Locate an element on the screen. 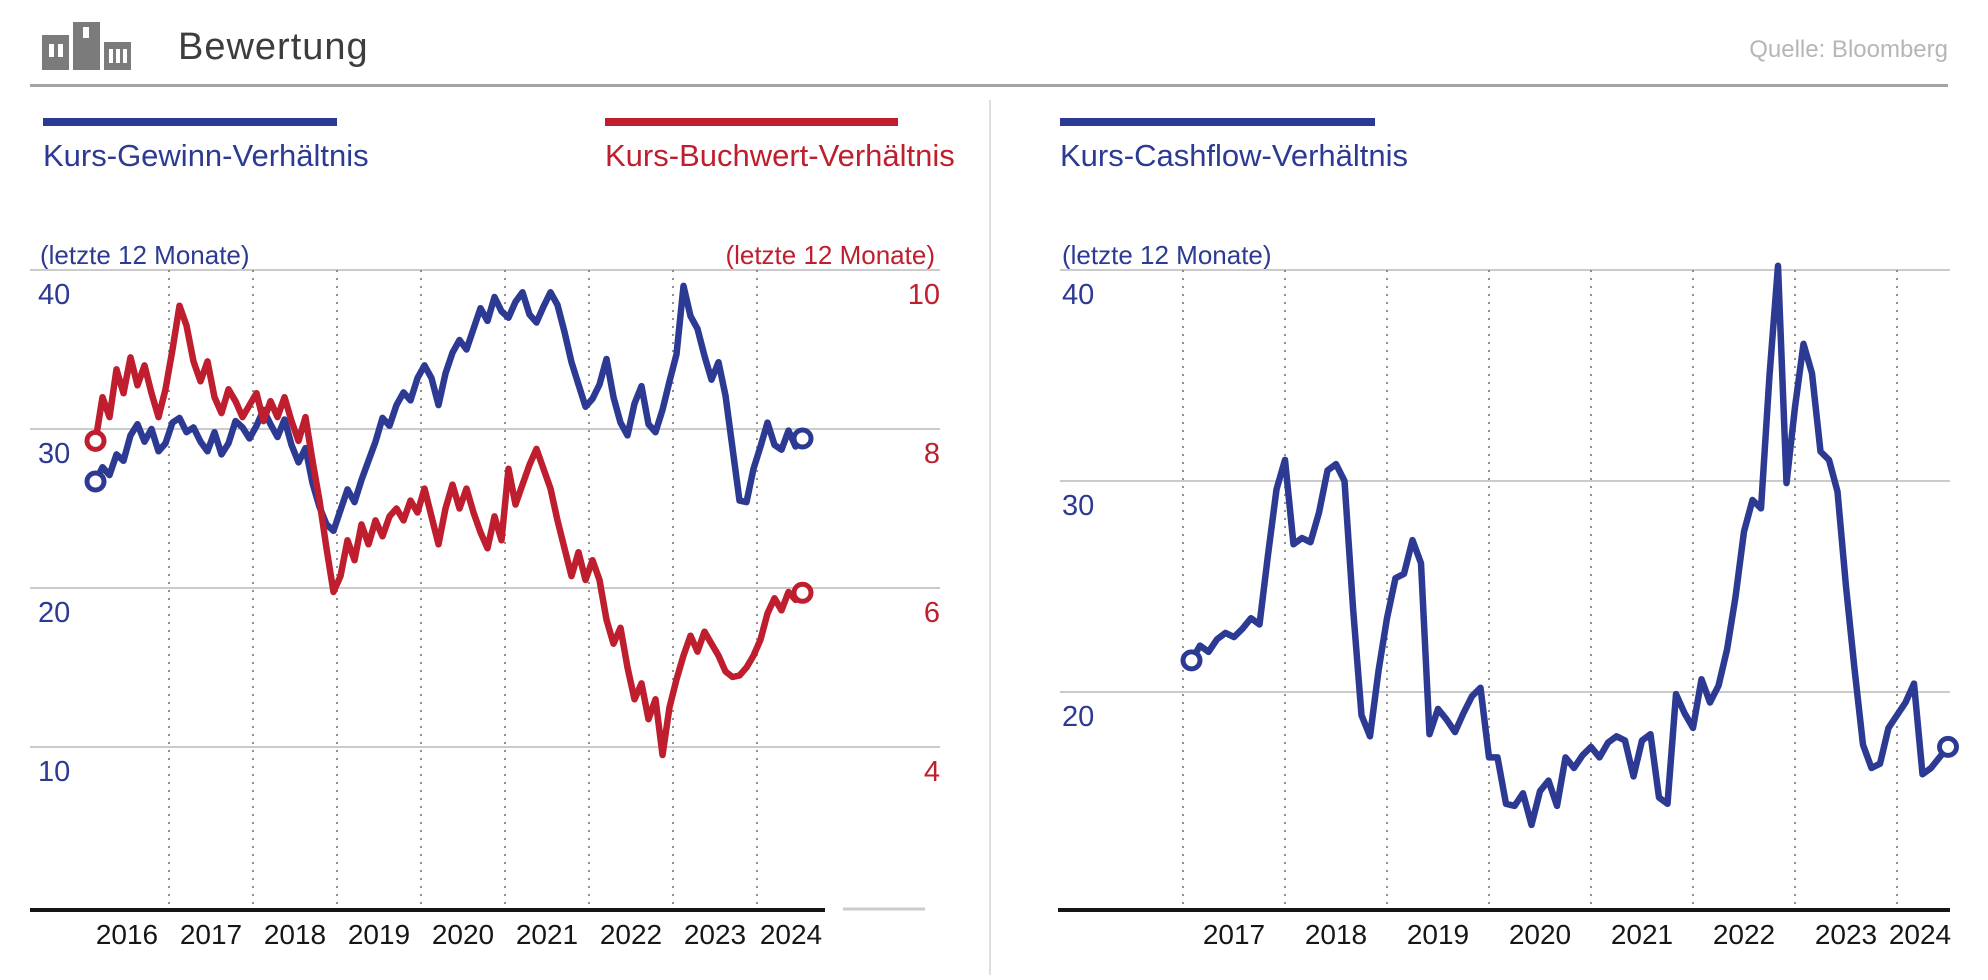 The image size is (1988, 980). right-axis-tick-label: 8 is located at coordinates (932, 454).